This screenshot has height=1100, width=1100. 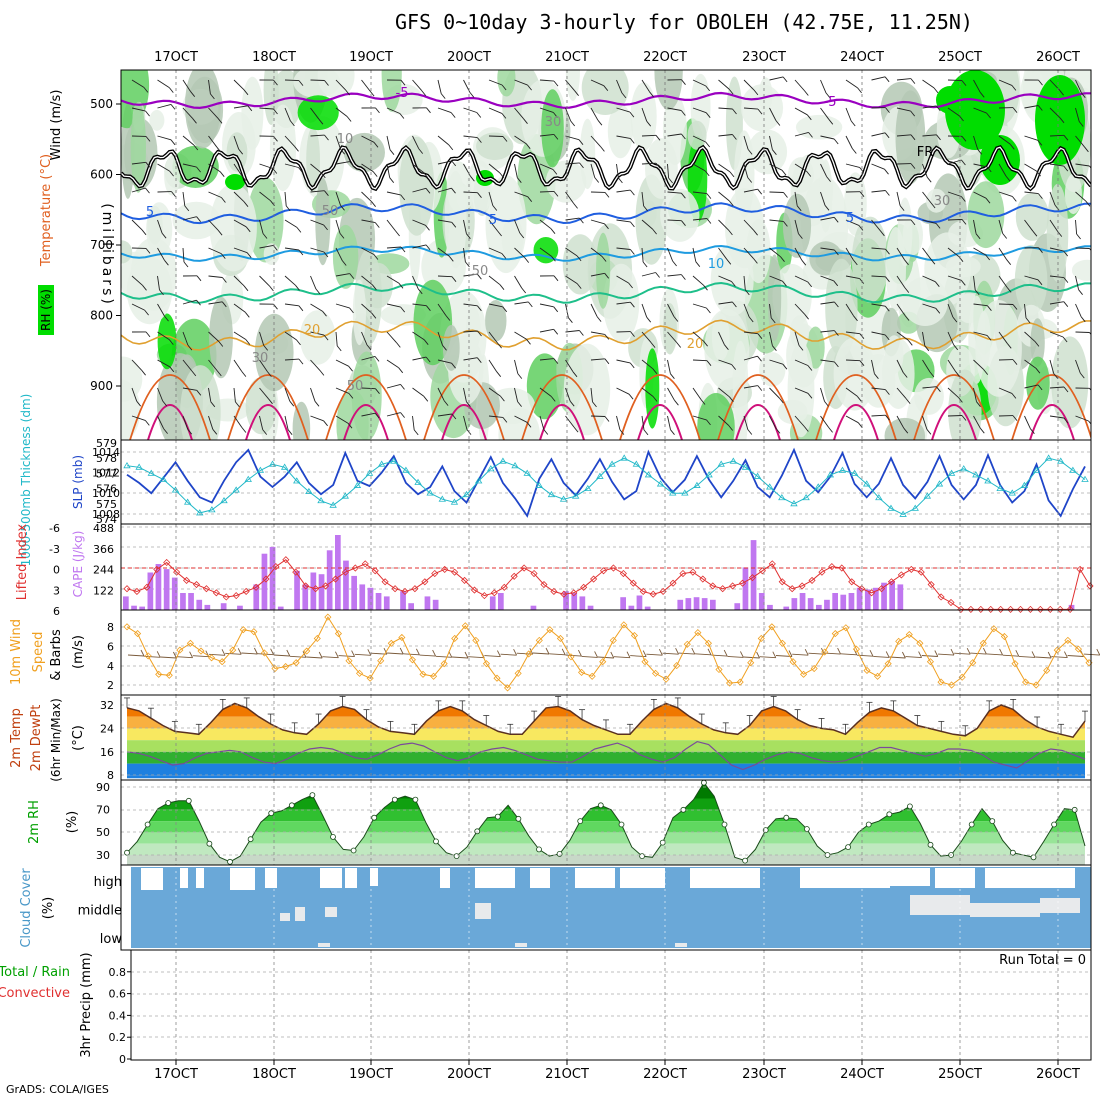 I want to click on surface-isotherm-hot, so click(x=1052, y=422).